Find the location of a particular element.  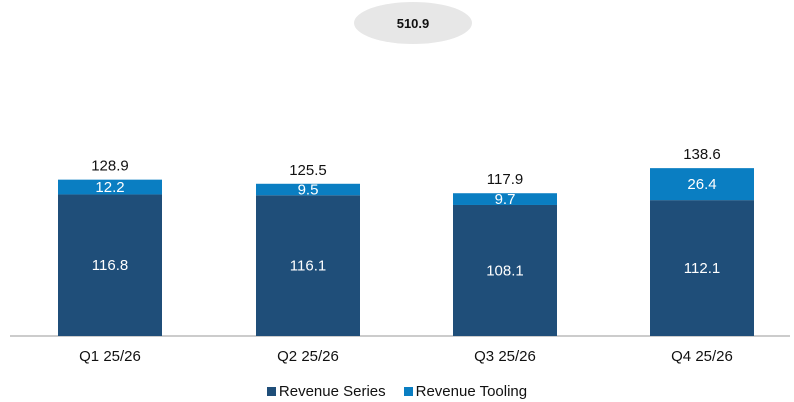

legend-item-tooling: Revenue Tooling is located at coordinates (465, 391).